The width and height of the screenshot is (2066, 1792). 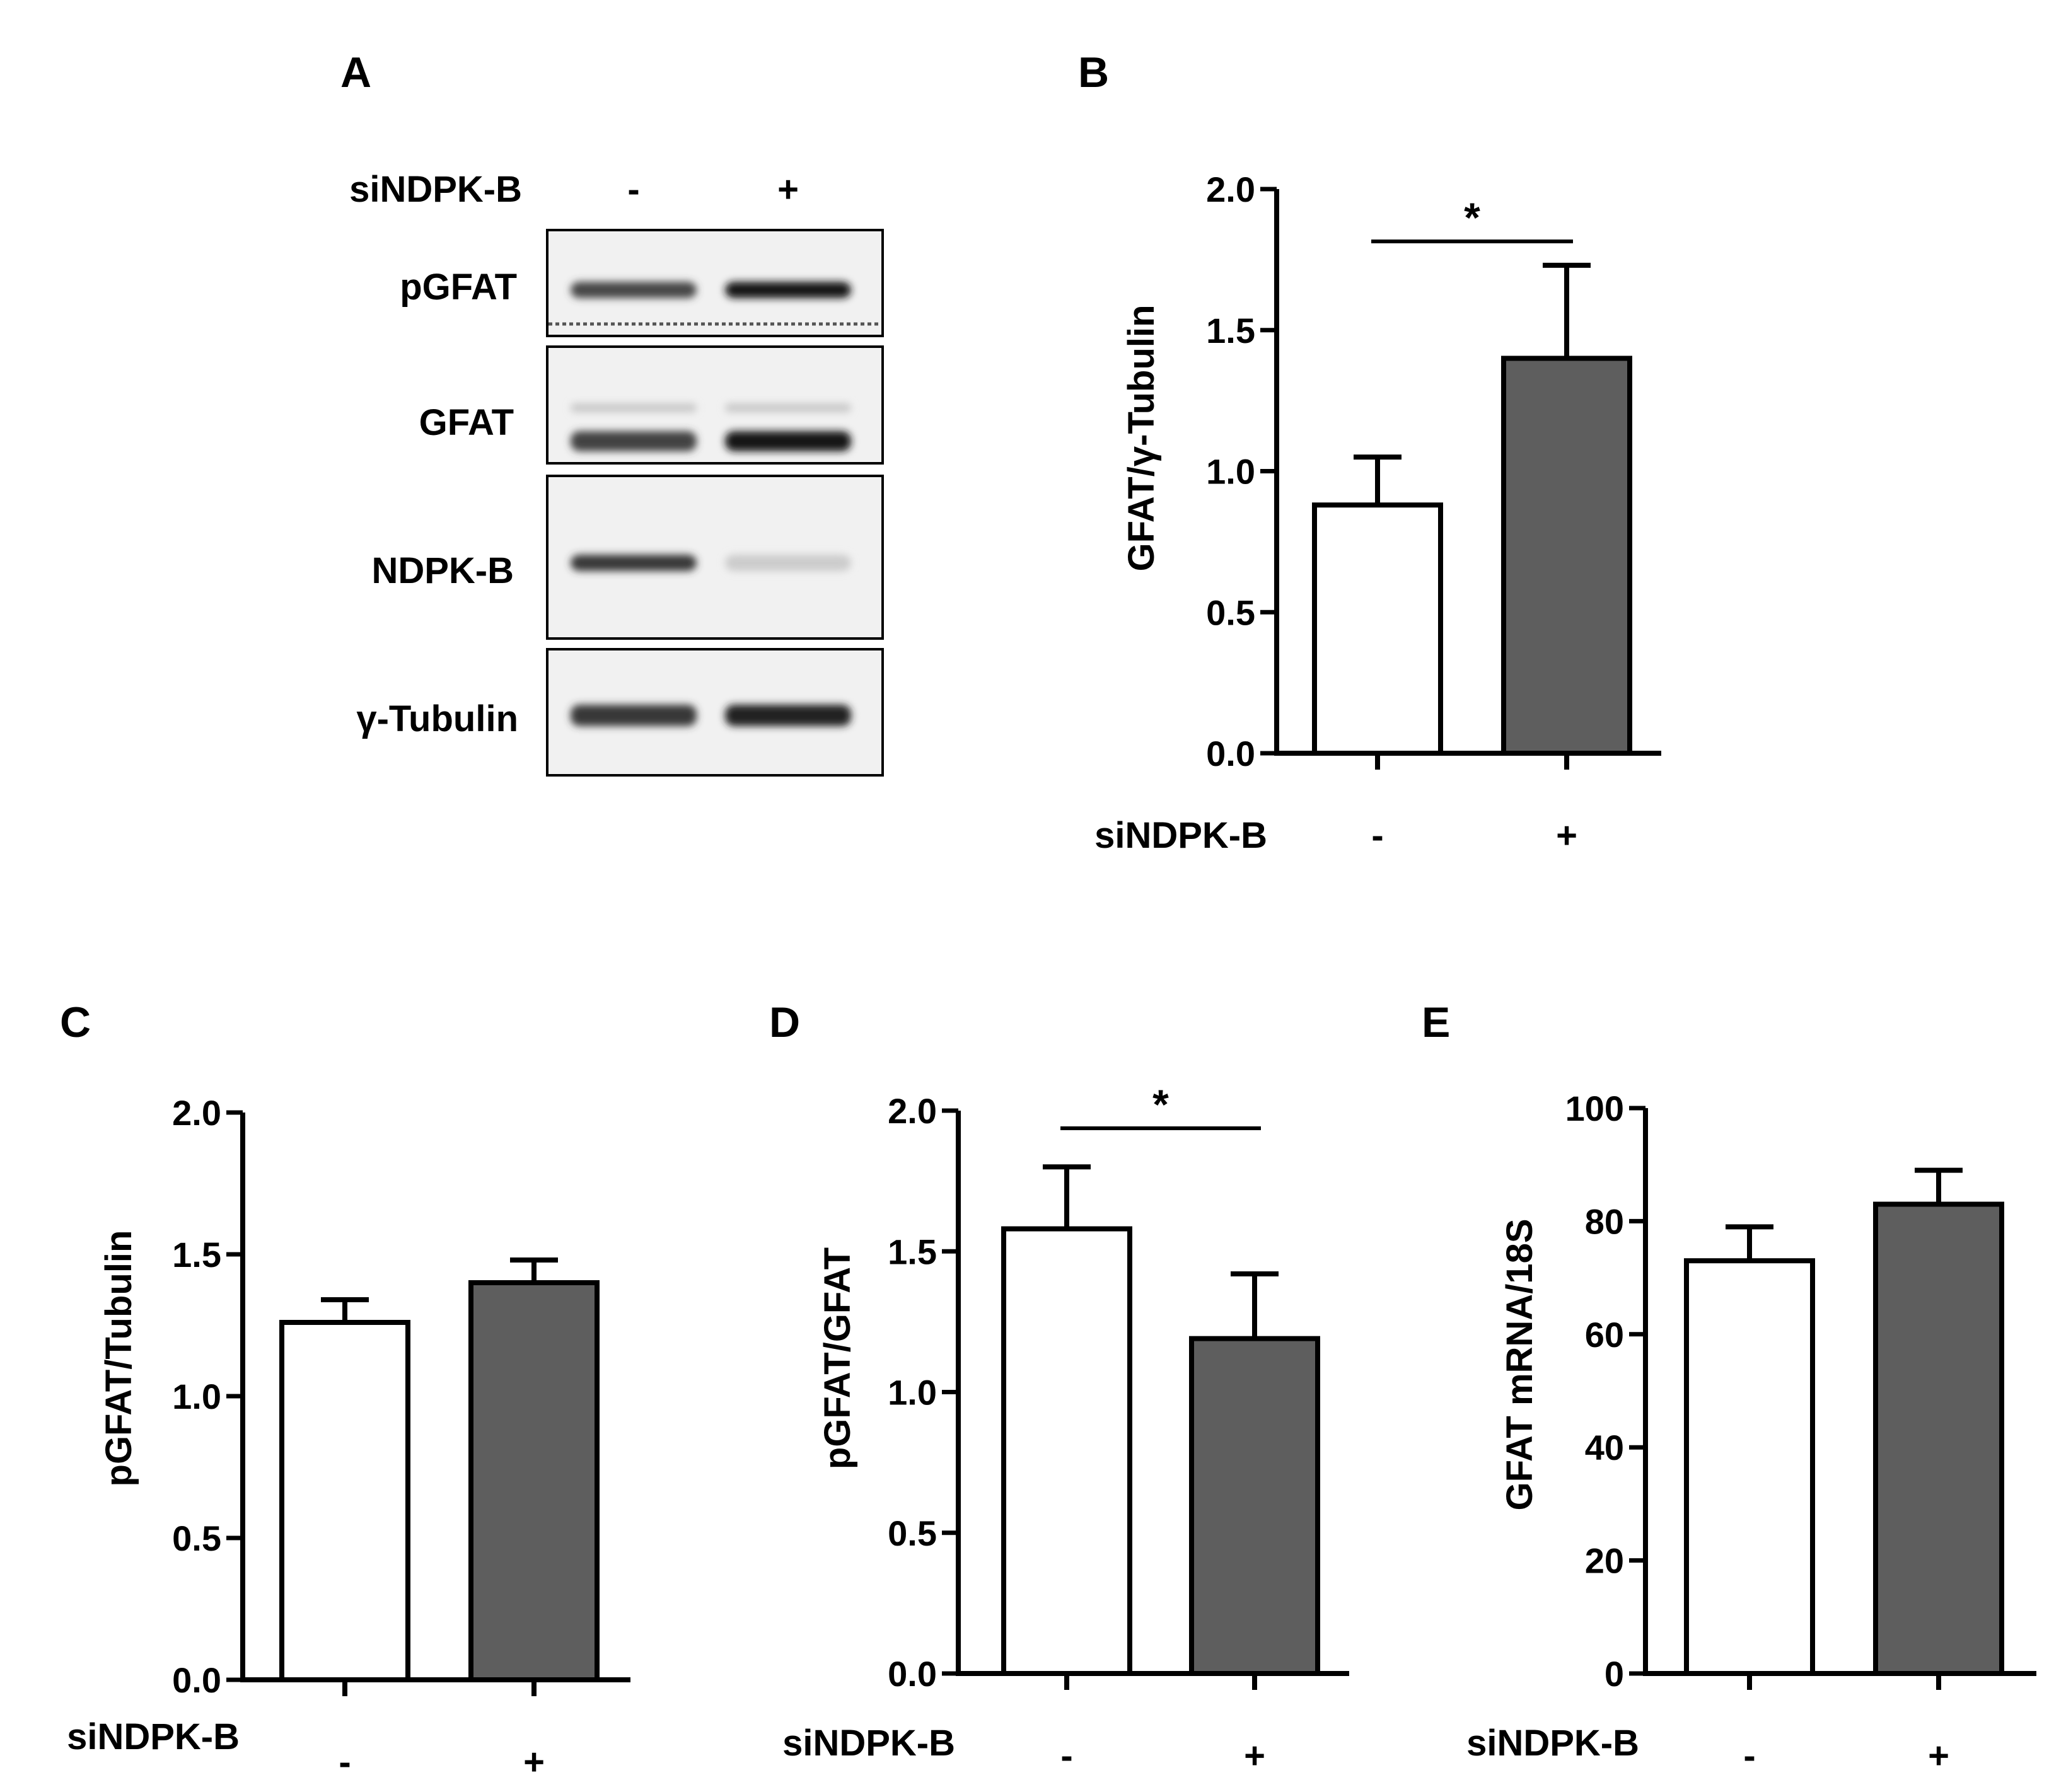 I want to click on chart-b-significance-star: *, so click(x=1472, y=218).